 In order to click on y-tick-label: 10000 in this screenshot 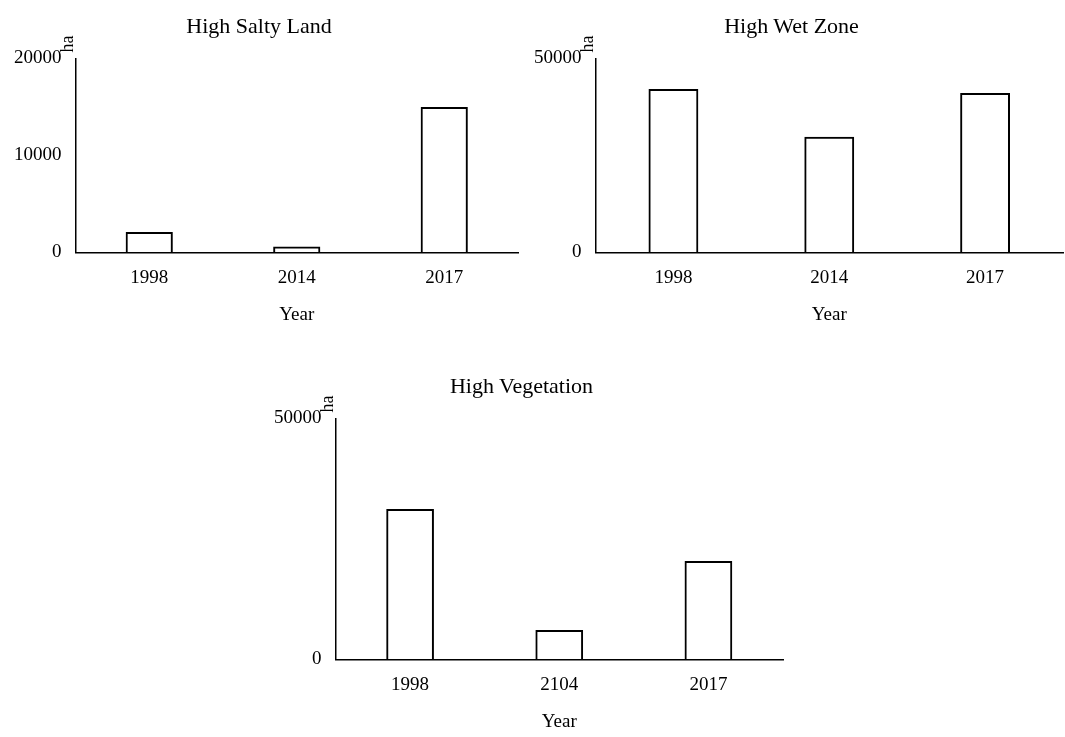, I will do `click(38, 154)`.